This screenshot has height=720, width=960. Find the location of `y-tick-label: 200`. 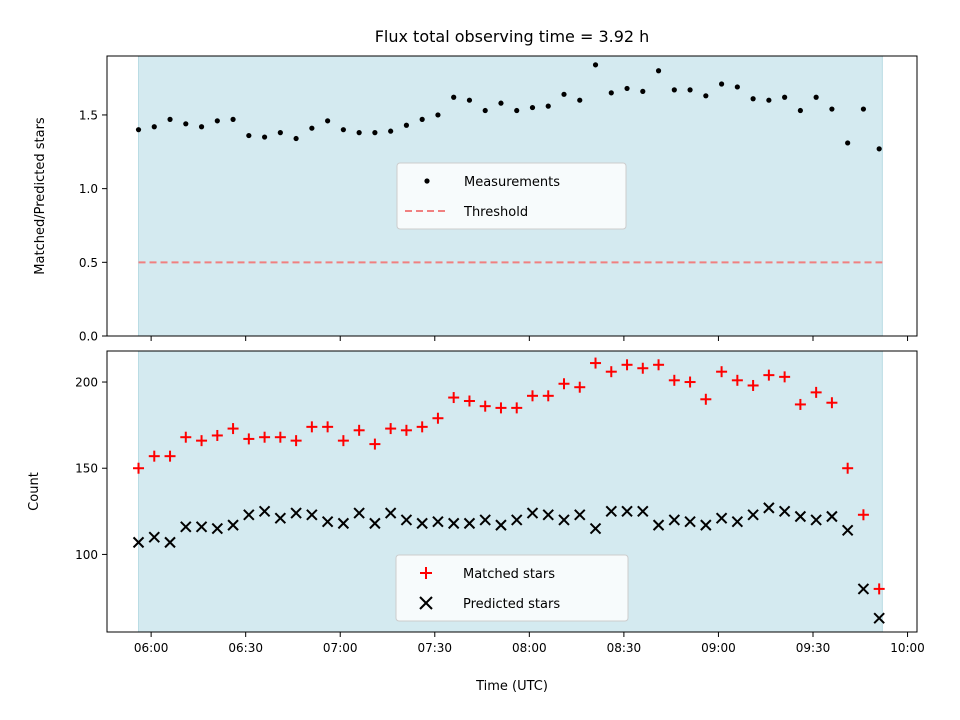

y-tick-label: 200 is located at coordinates (86, 383).